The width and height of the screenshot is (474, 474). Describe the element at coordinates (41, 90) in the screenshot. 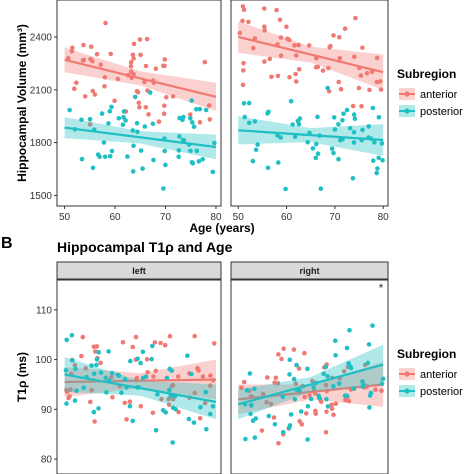

I see `y-tick-label: 2100` at that location.